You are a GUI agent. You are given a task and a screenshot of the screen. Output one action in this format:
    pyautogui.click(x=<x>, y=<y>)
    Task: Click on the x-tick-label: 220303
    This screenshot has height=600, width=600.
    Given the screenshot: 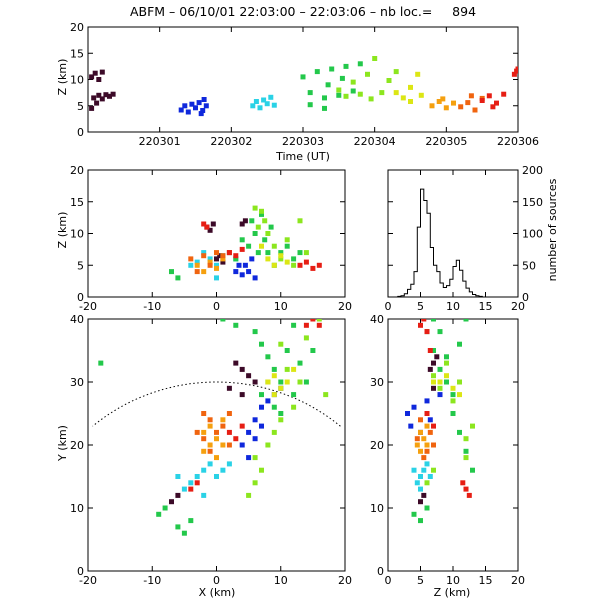 What is the action you would take?
    pyautogui.click(x=303, y=141)
    